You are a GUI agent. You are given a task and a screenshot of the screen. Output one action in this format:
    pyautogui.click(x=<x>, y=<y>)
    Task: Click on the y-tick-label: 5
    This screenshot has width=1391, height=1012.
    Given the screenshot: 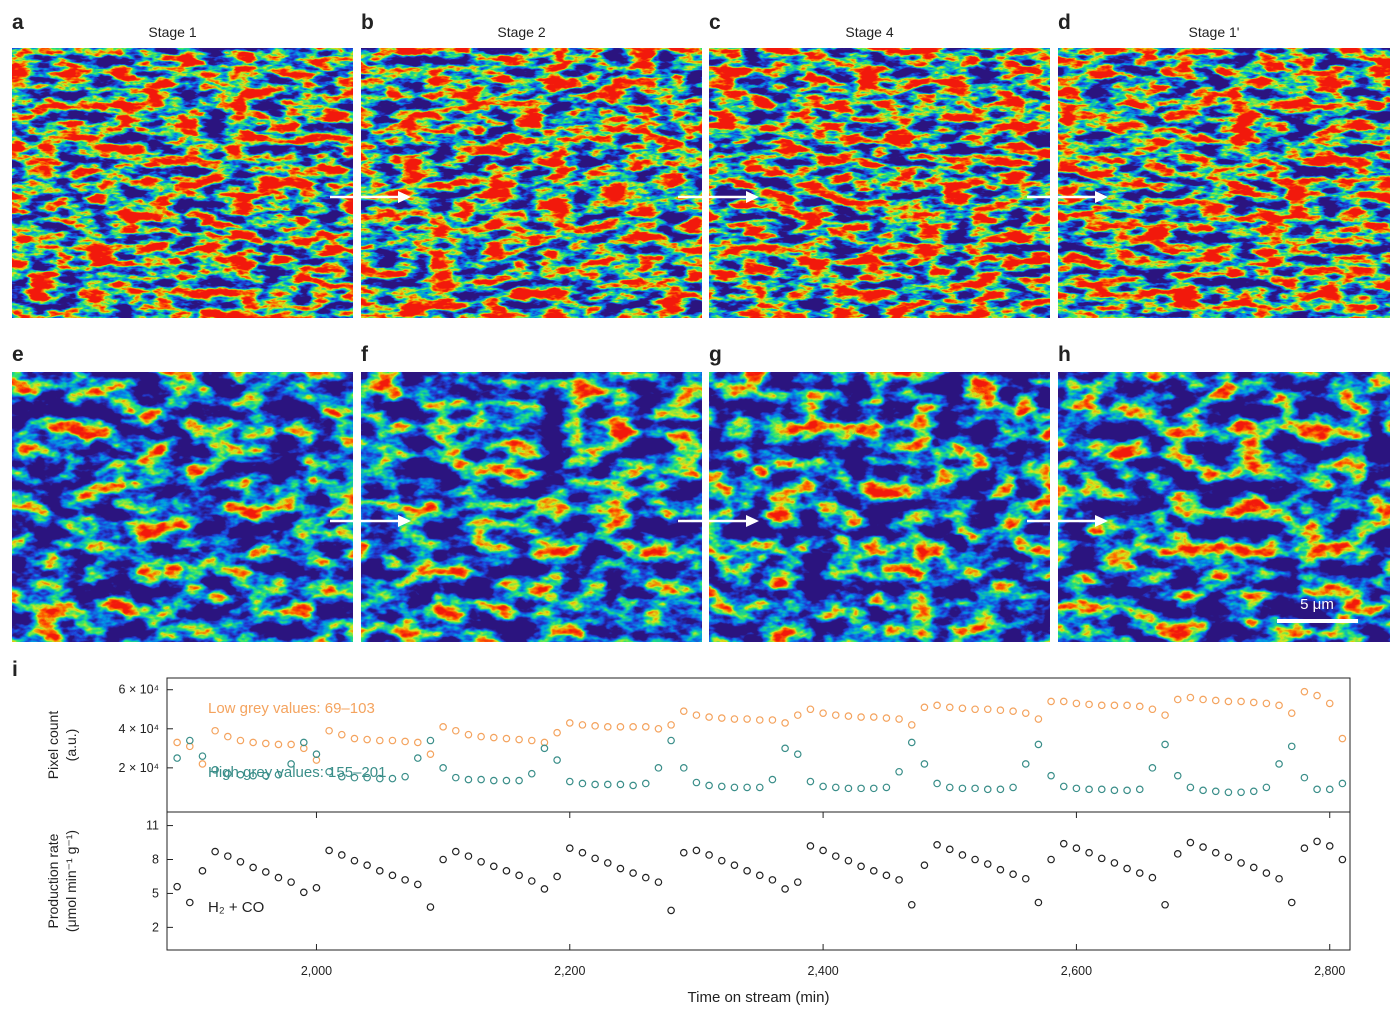 What is the action you would take?
    pyautogui.click(x=155, y=893)
    